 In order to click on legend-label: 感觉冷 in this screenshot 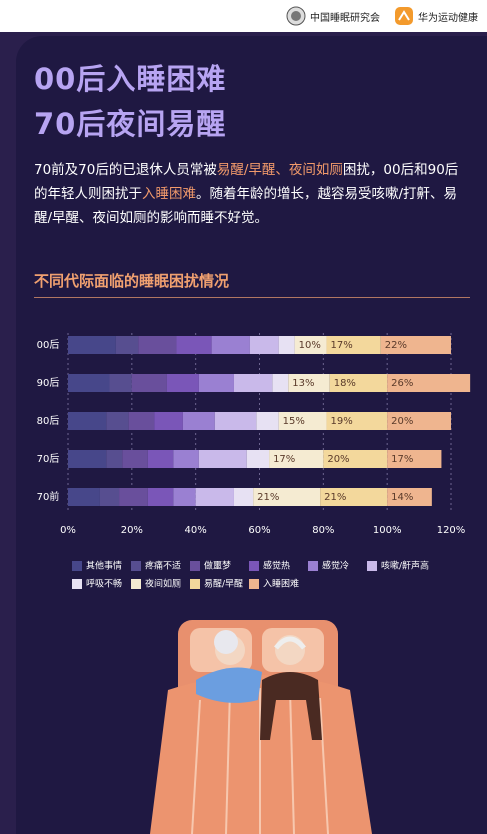, I will do `click(335, 566)`.